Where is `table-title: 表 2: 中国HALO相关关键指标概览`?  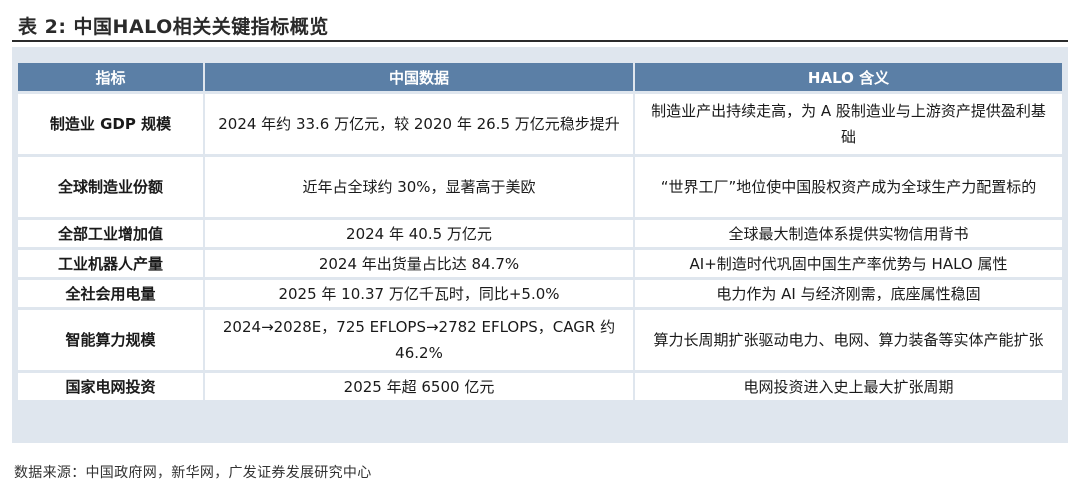
table-title: 表 2: 中国HALO相关关键指标概览 is located at coordinates (173, 27).